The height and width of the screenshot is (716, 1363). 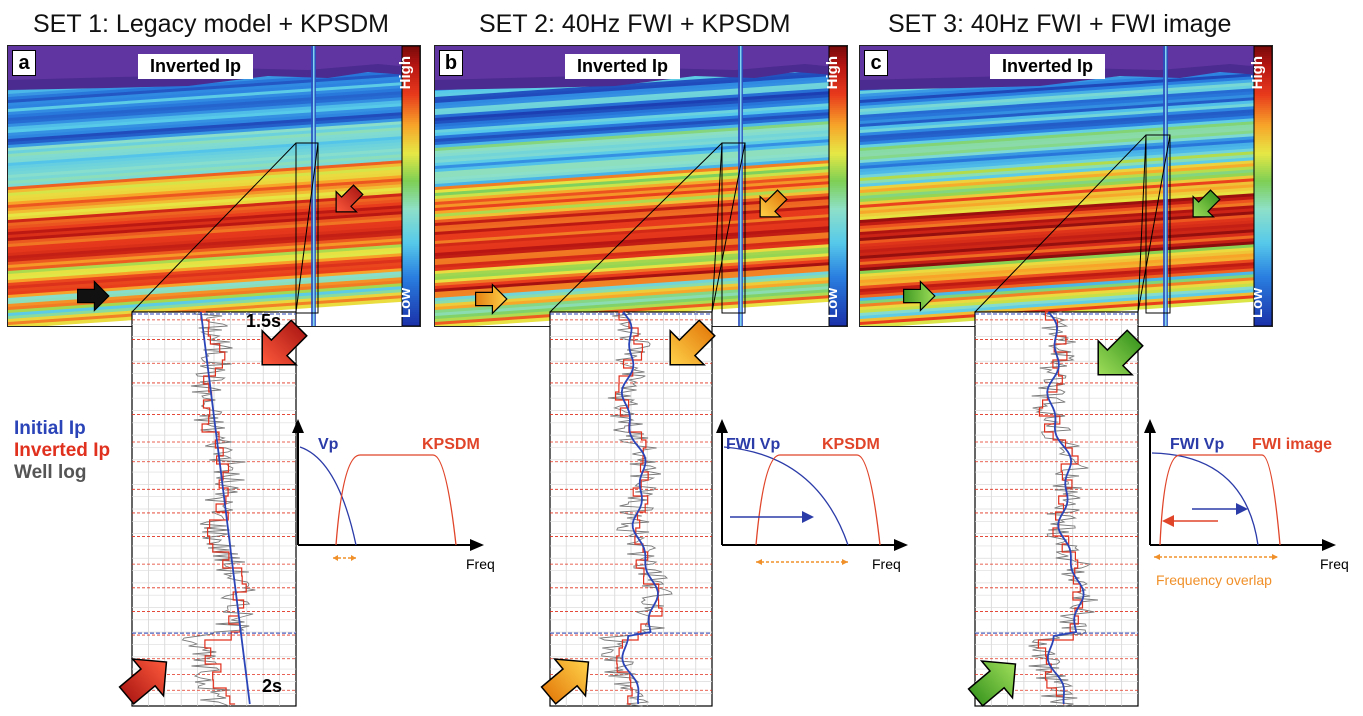 I want to click on spectrum-freq-label-a: Freq, so click(x=480, y=564).